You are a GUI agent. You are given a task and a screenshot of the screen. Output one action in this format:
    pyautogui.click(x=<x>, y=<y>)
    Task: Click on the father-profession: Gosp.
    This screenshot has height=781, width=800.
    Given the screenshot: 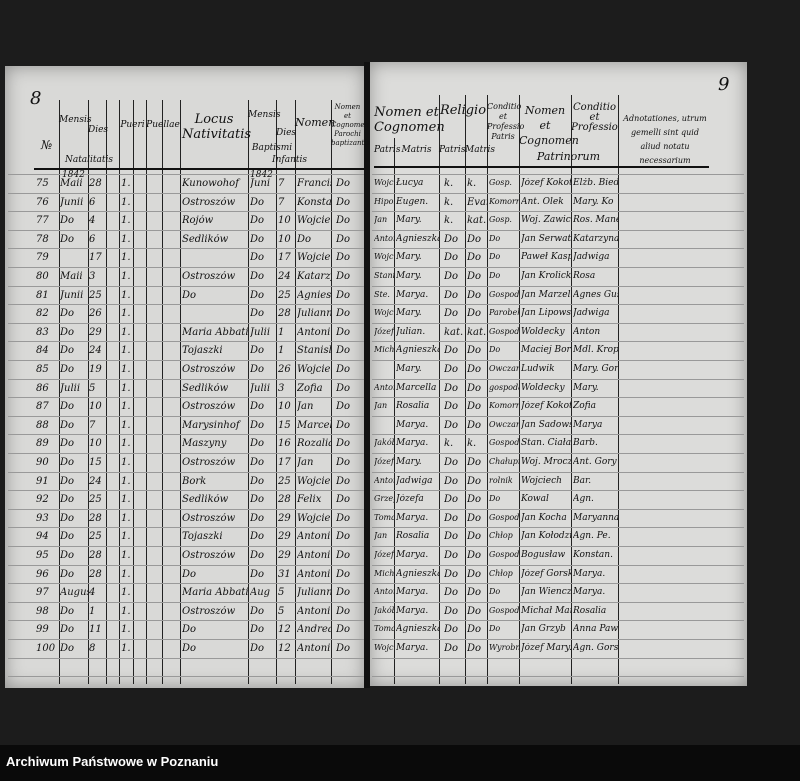 What is the action you would take?
    pyautogui.click(x=500, y=182)
    